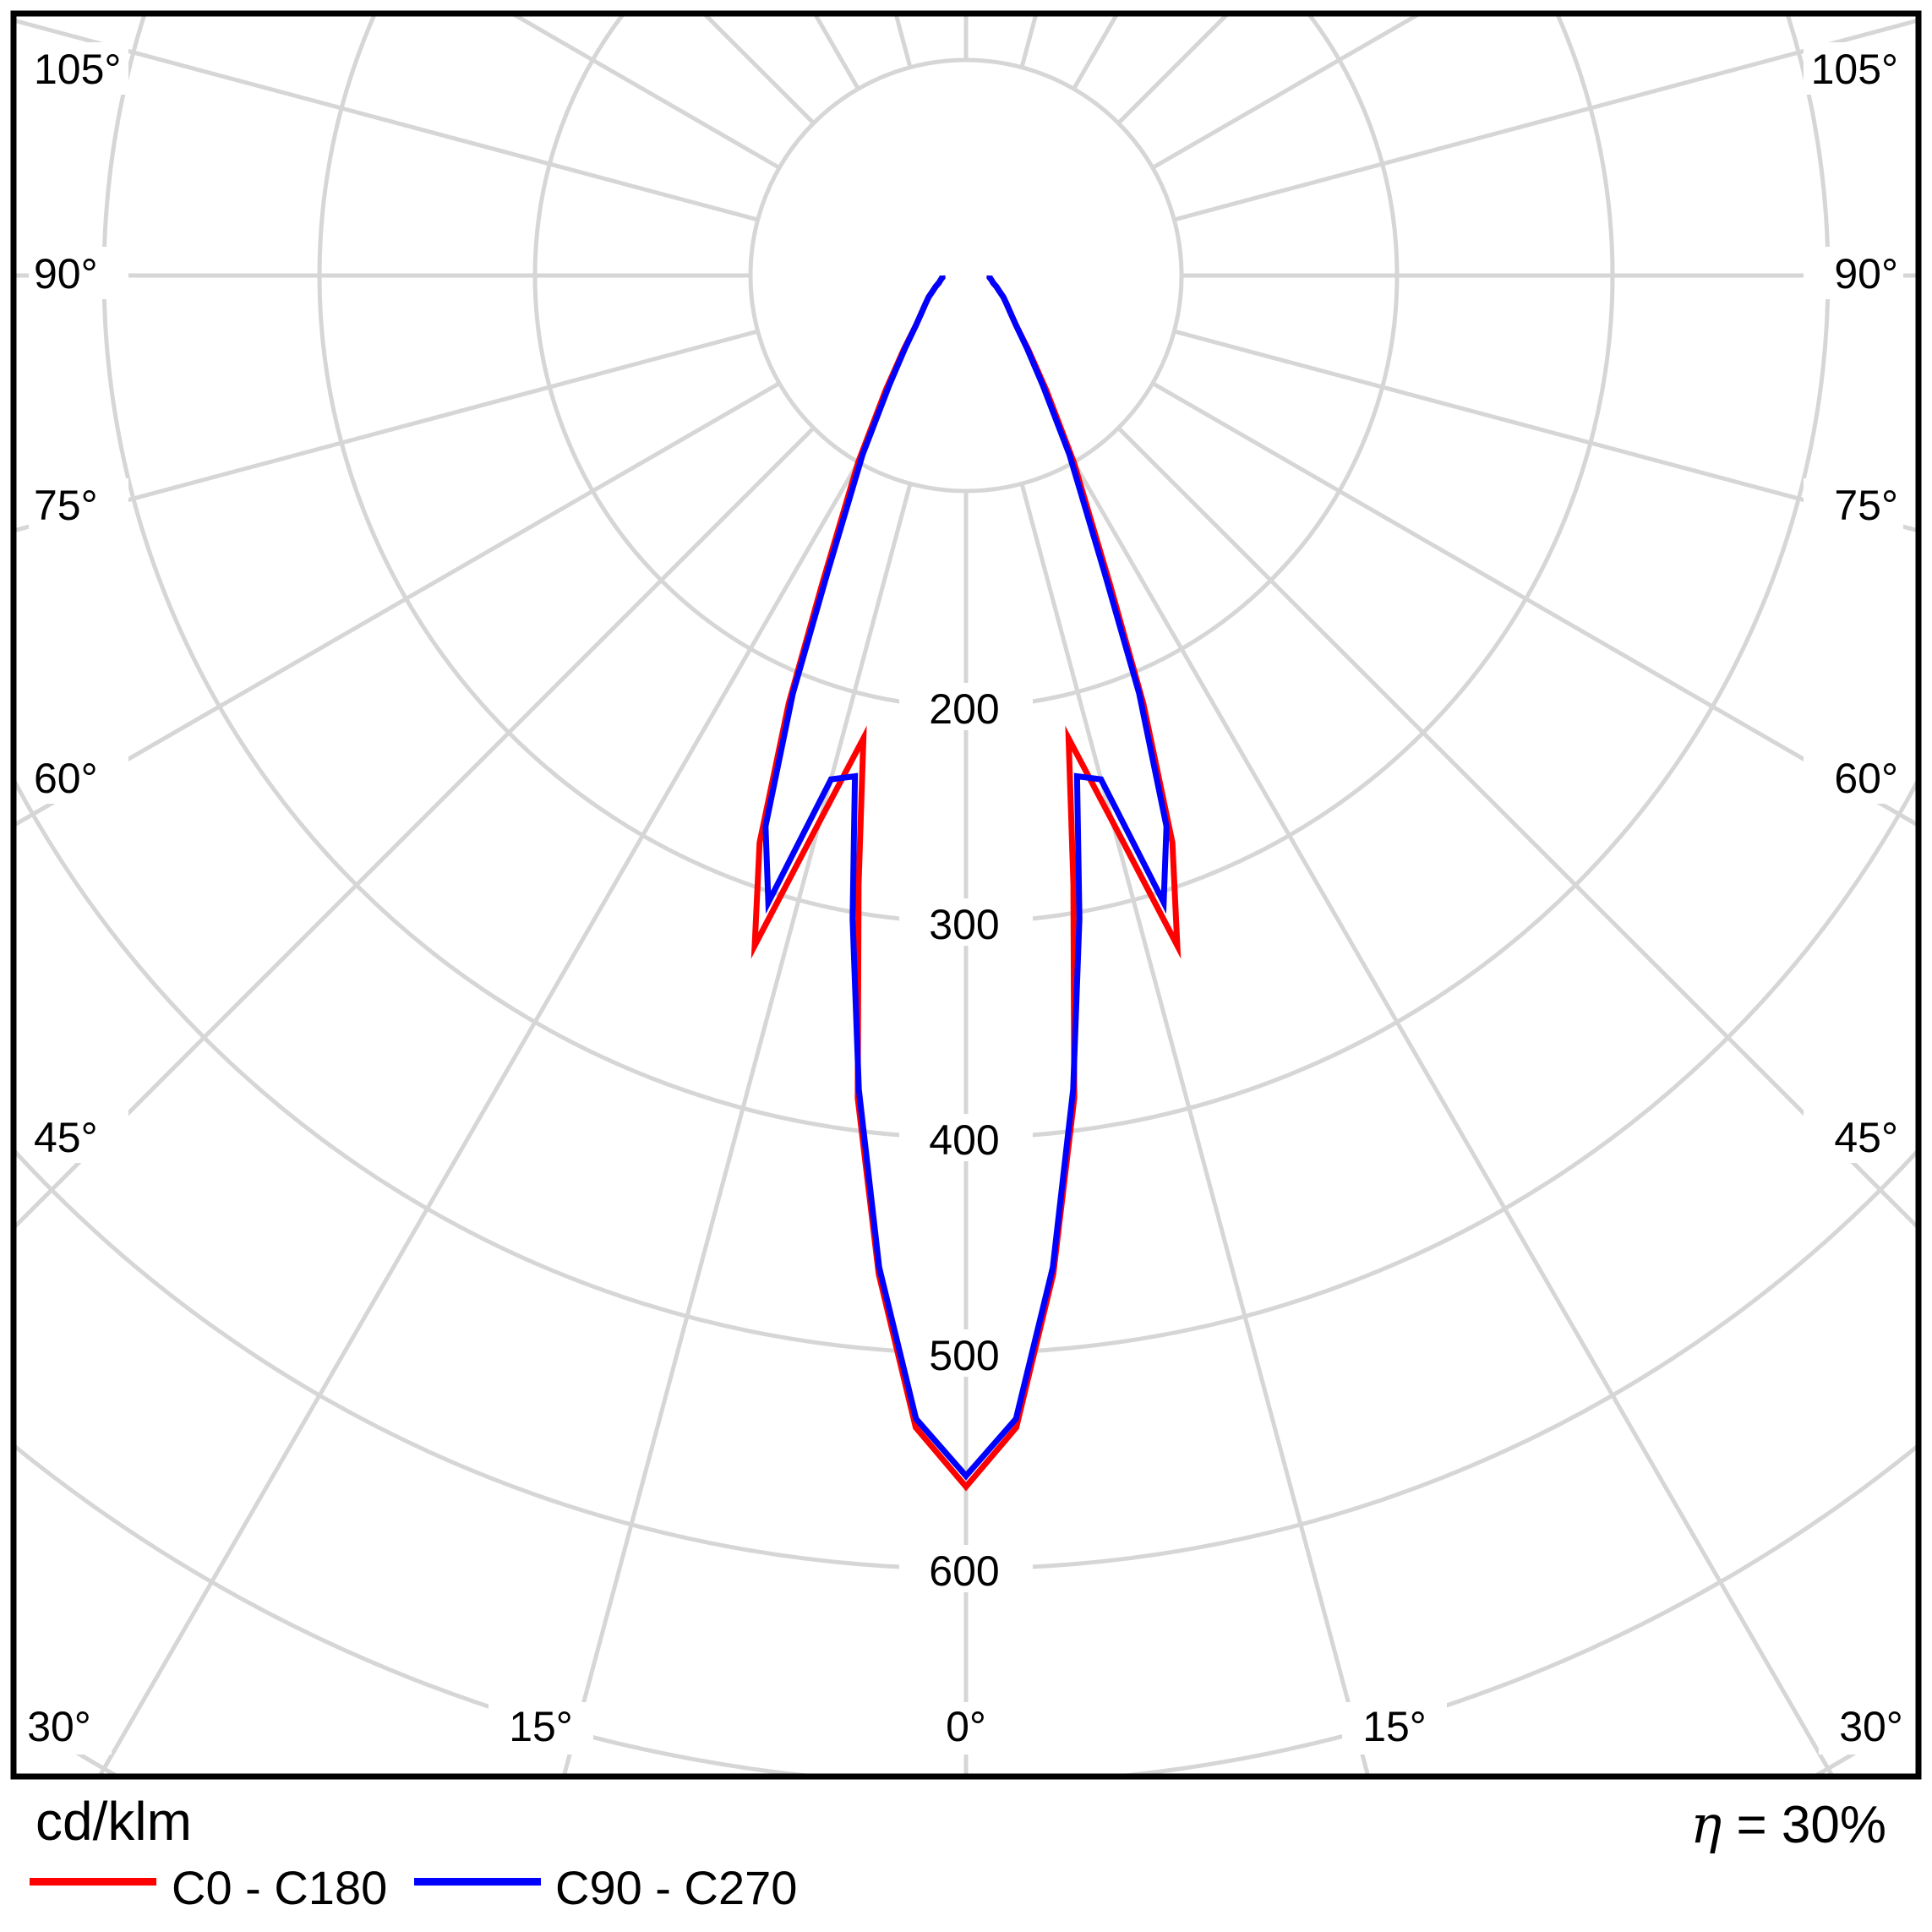 The width and height of the screenshot is (1932, 1932). I want to click on intensity-curves, so click(966, 883).